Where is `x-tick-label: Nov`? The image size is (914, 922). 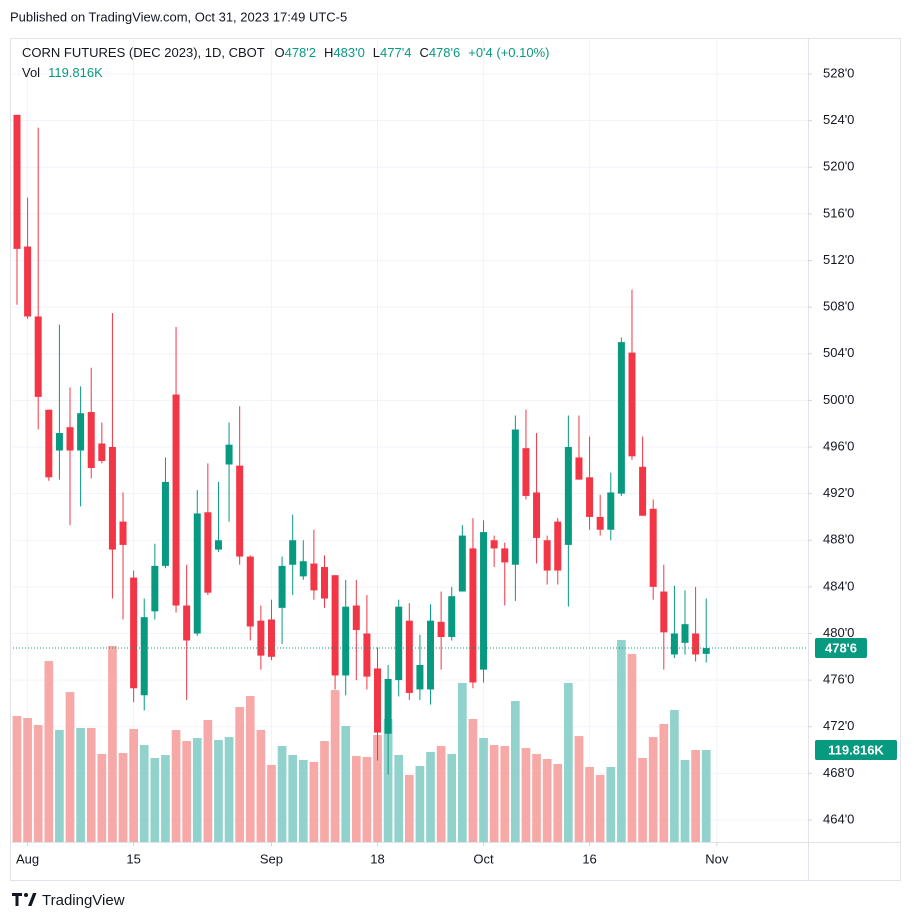
x-tick-label: Nov is located at coordinates (717, 858).